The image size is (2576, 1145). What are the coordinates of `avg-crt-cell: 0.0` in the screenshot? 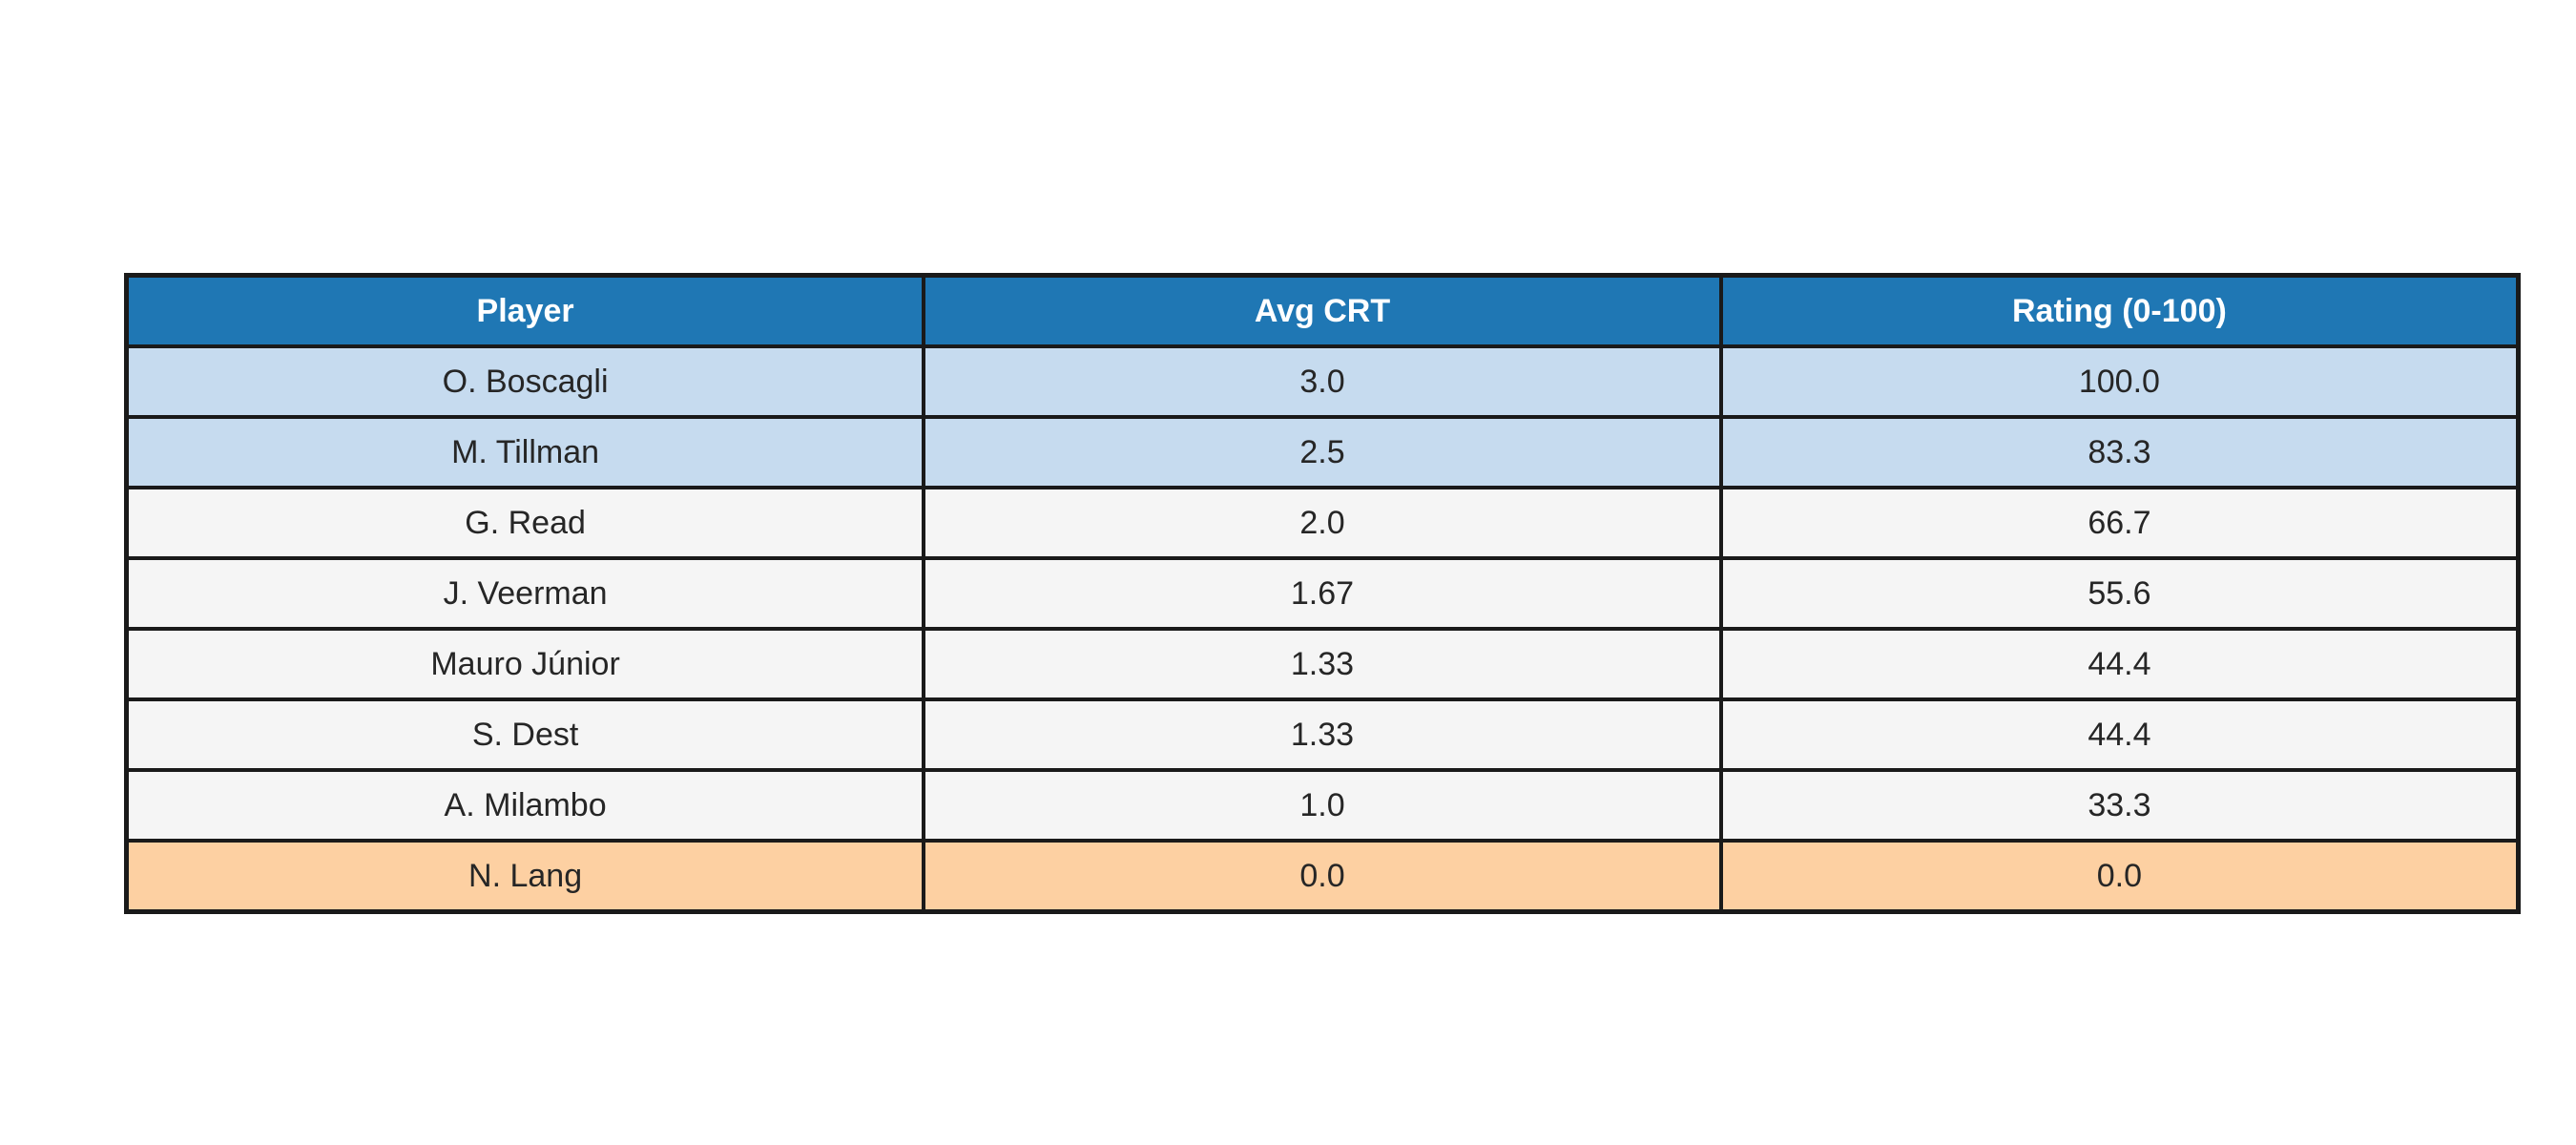 It's located at (1322, 877).